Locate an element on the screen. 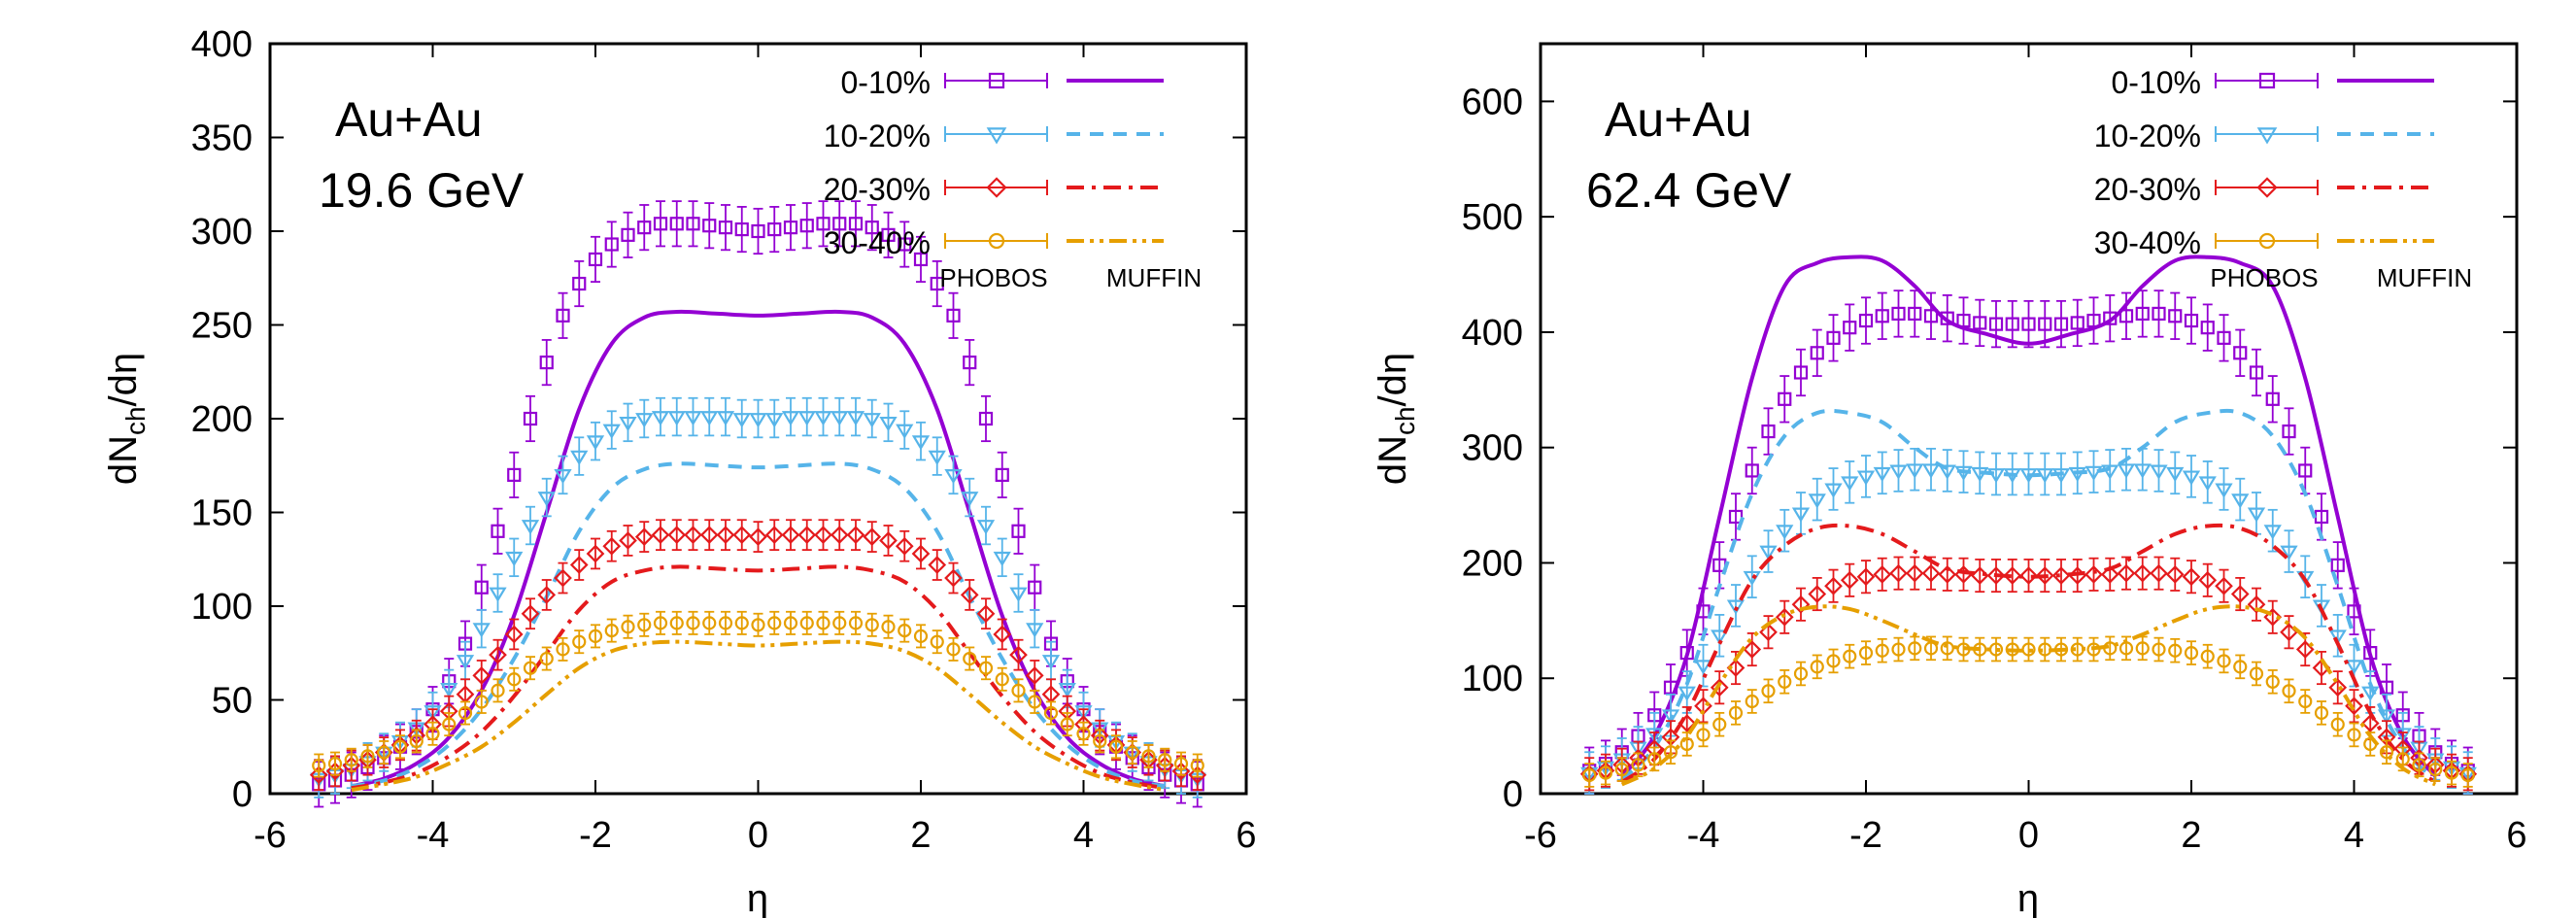  x-axis-label: η is located at coordinates (2028, 897).